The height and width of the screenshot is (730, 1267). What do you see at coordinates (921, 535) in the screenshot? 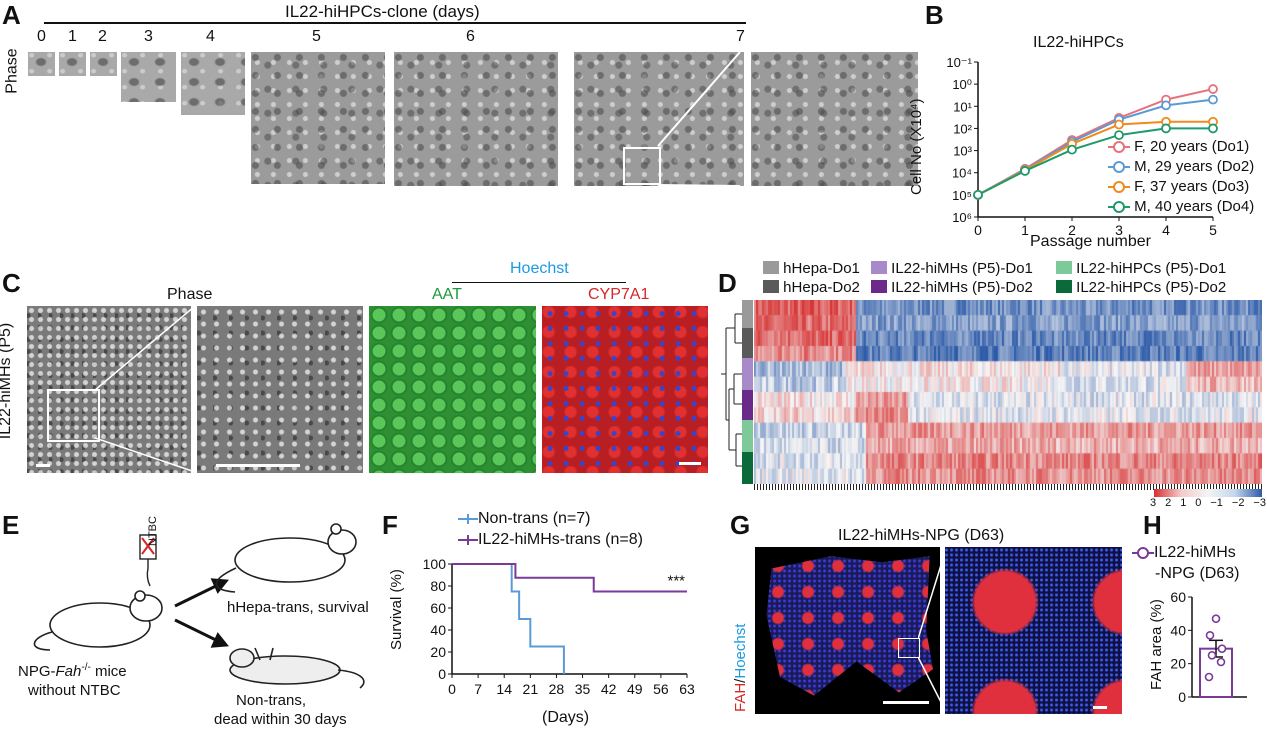
I see `panel-g-title: IL22-hiMHs-NPG (D63)` at bounding box center [921, 535].